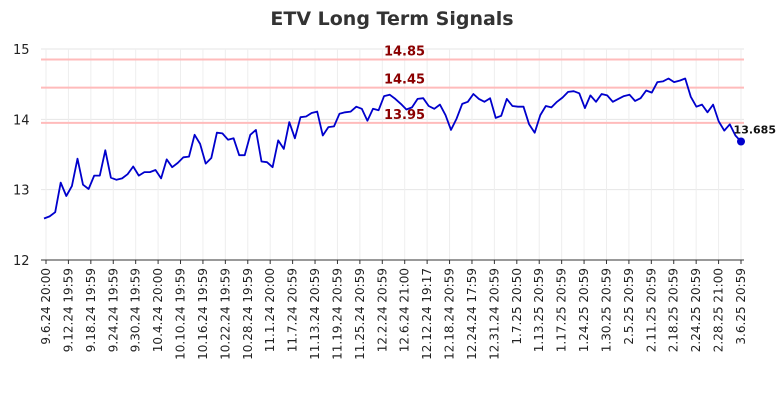 The image size is (784, 400). What do you see at coordinates (494, 314) in the screenshot?
I see `x-tick-label: 12.31.24 20:59` at bounding box center [494, 314].